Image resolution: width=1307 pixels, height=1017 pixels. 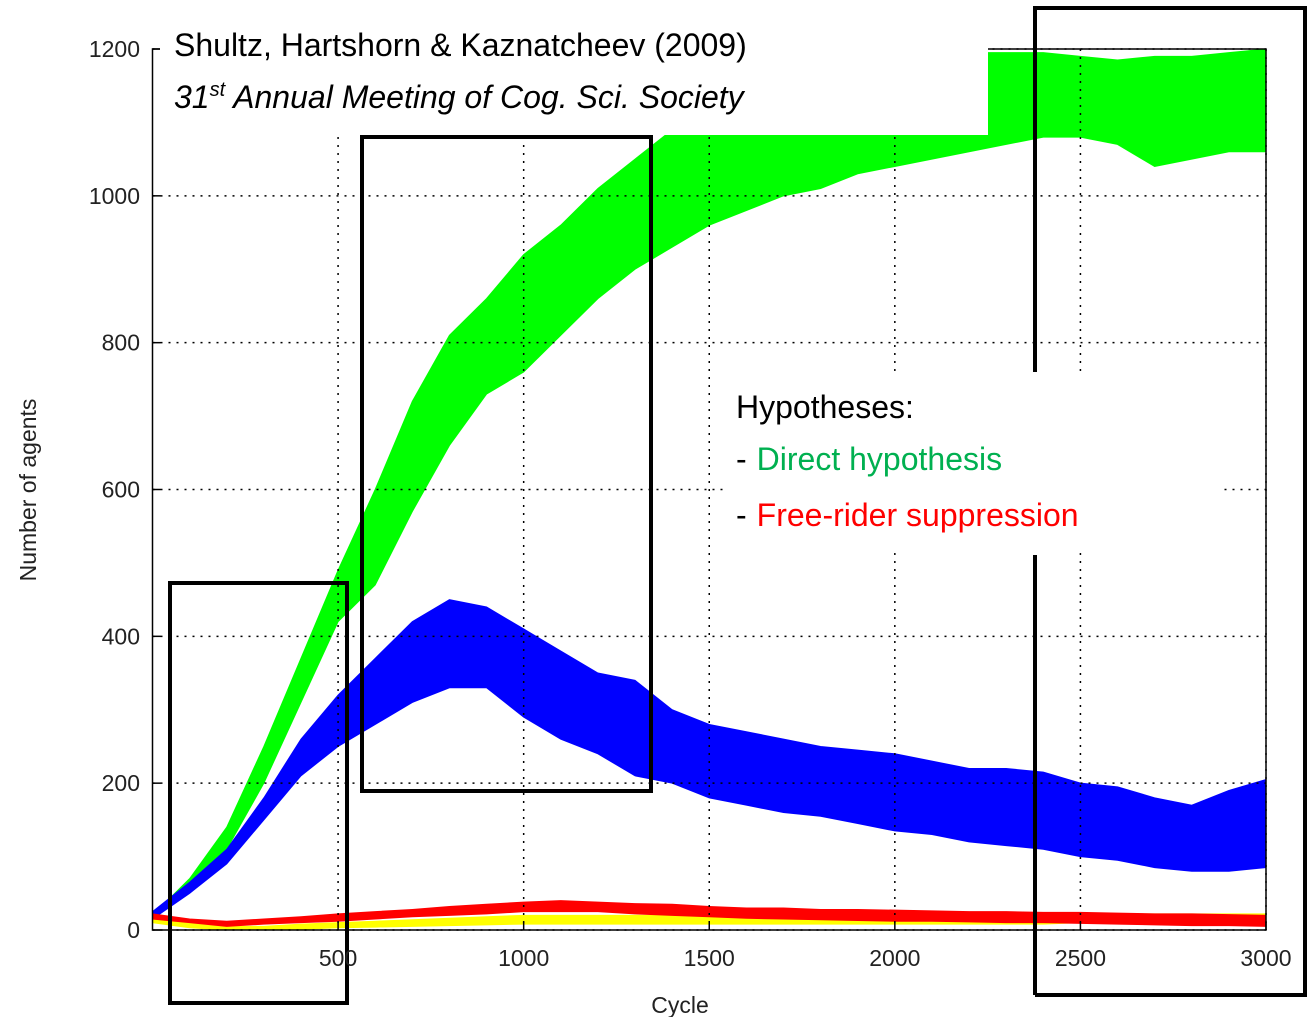 I want to click on x-axis-label: Cycle, so click(x=680, y=1004).